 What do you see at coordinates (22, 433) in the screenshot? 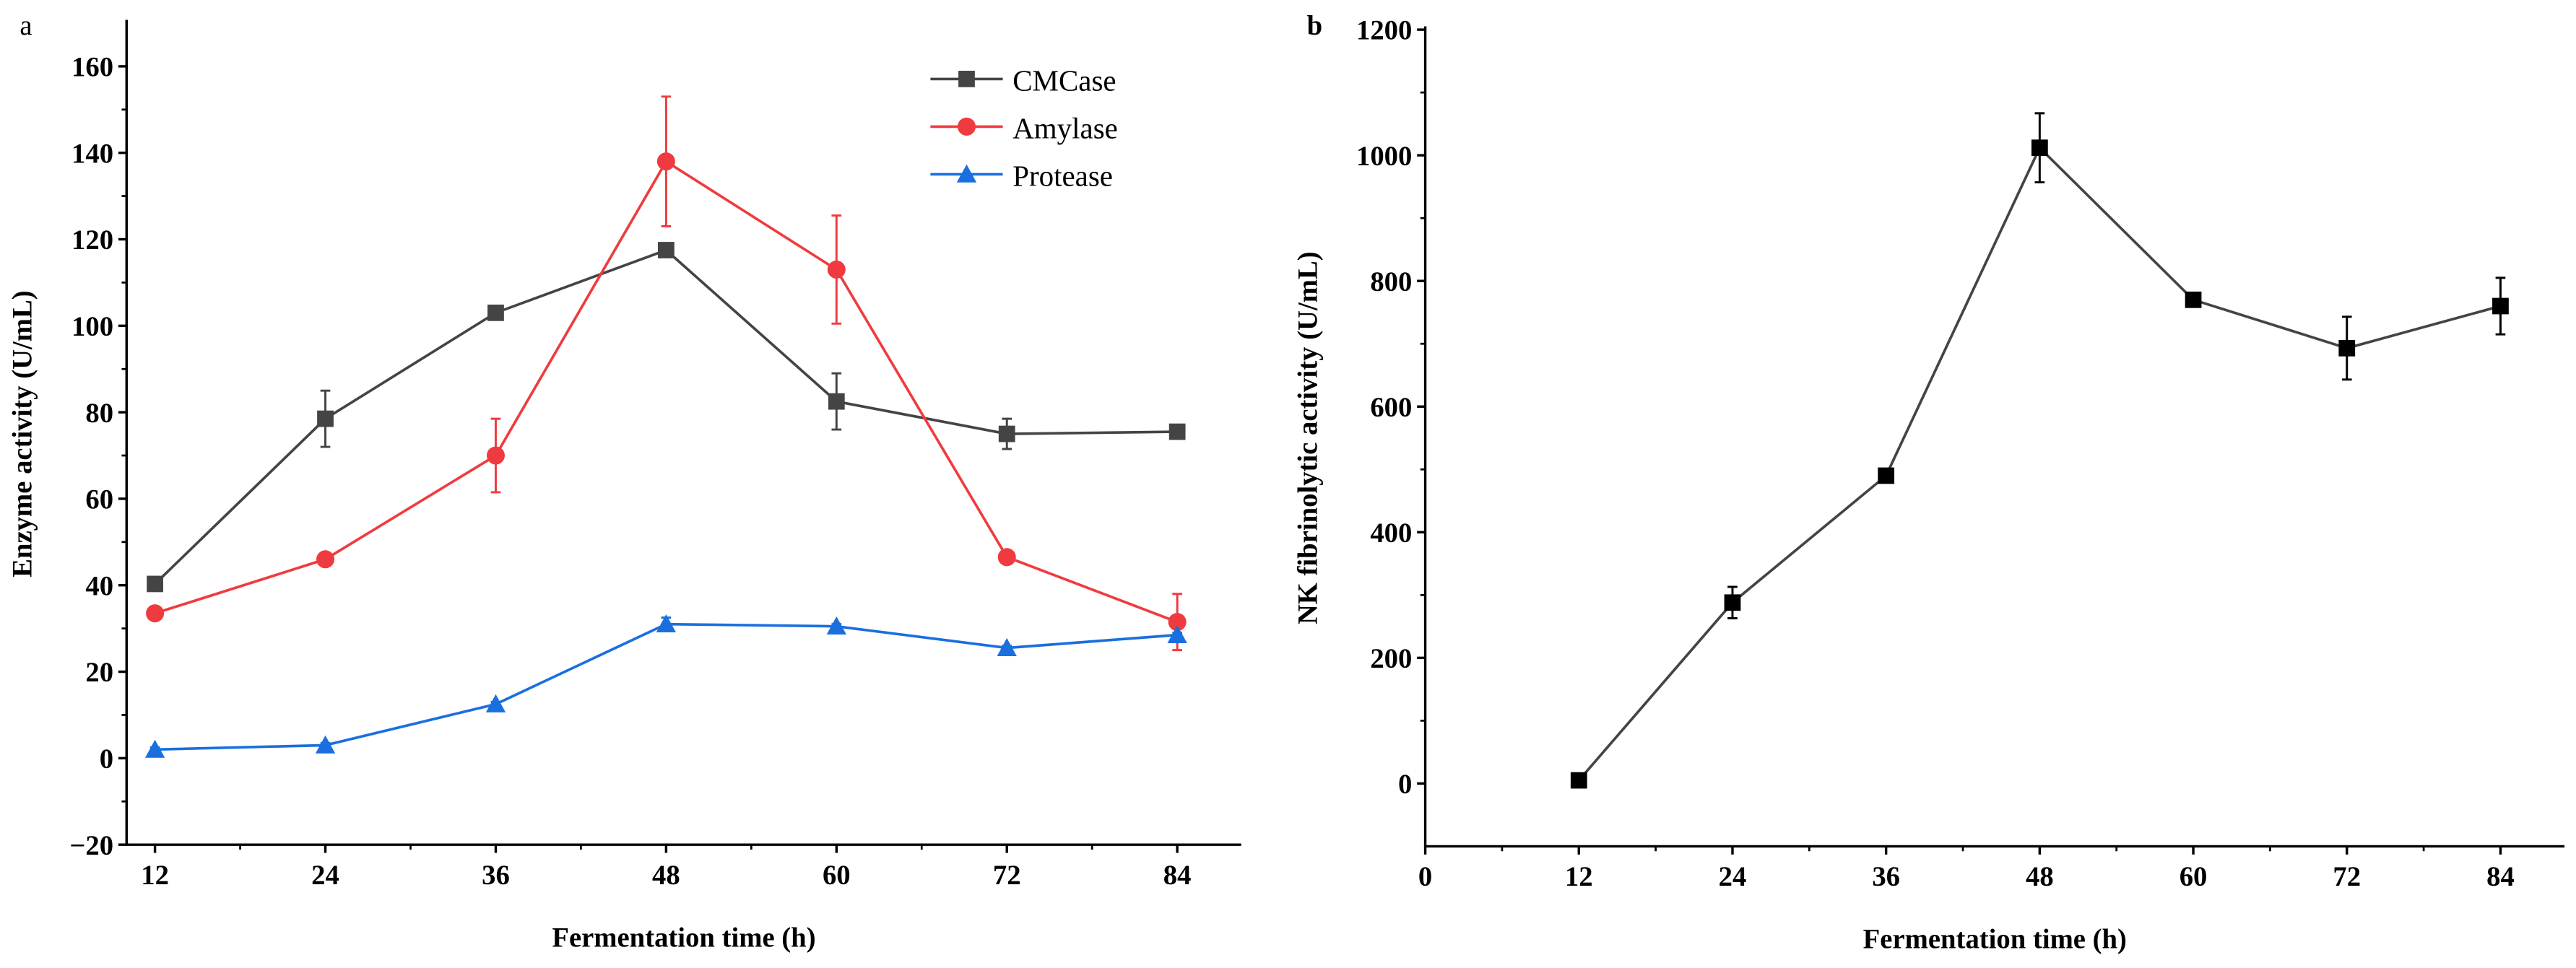
I see `y-axis-title: Enzyme activity (U/mL)` at bounding box center [22, 433].